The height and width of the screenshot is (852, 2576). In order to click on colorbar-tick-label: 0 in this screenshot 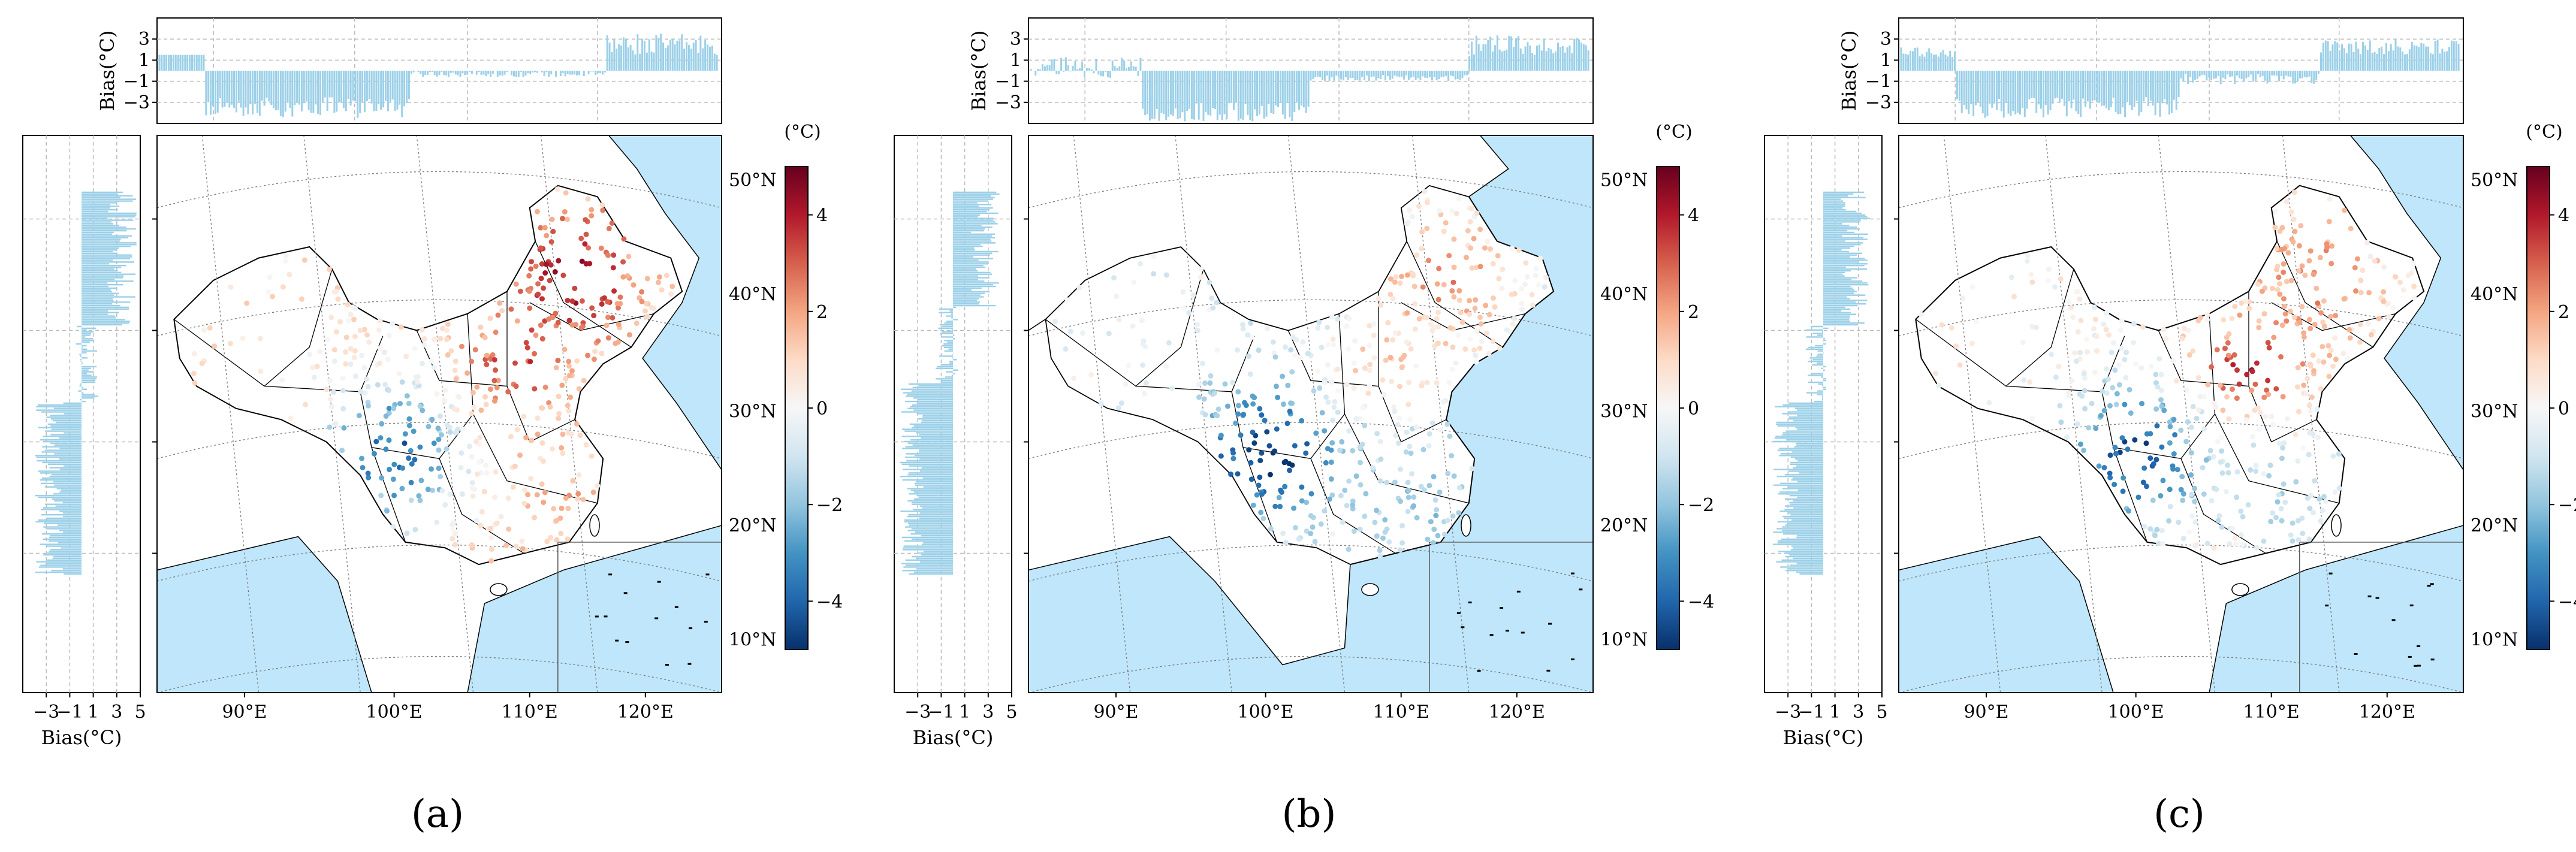, I will do `click(1693, 408)`.